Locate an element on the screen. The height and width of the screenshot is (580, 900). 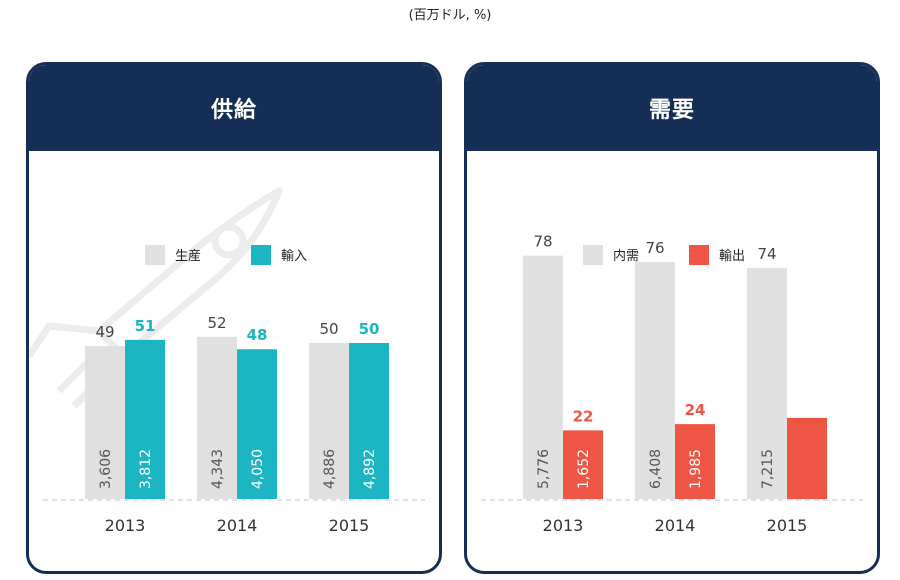
value-label-0-2: 4,886 is located at coordinates (330, 469).